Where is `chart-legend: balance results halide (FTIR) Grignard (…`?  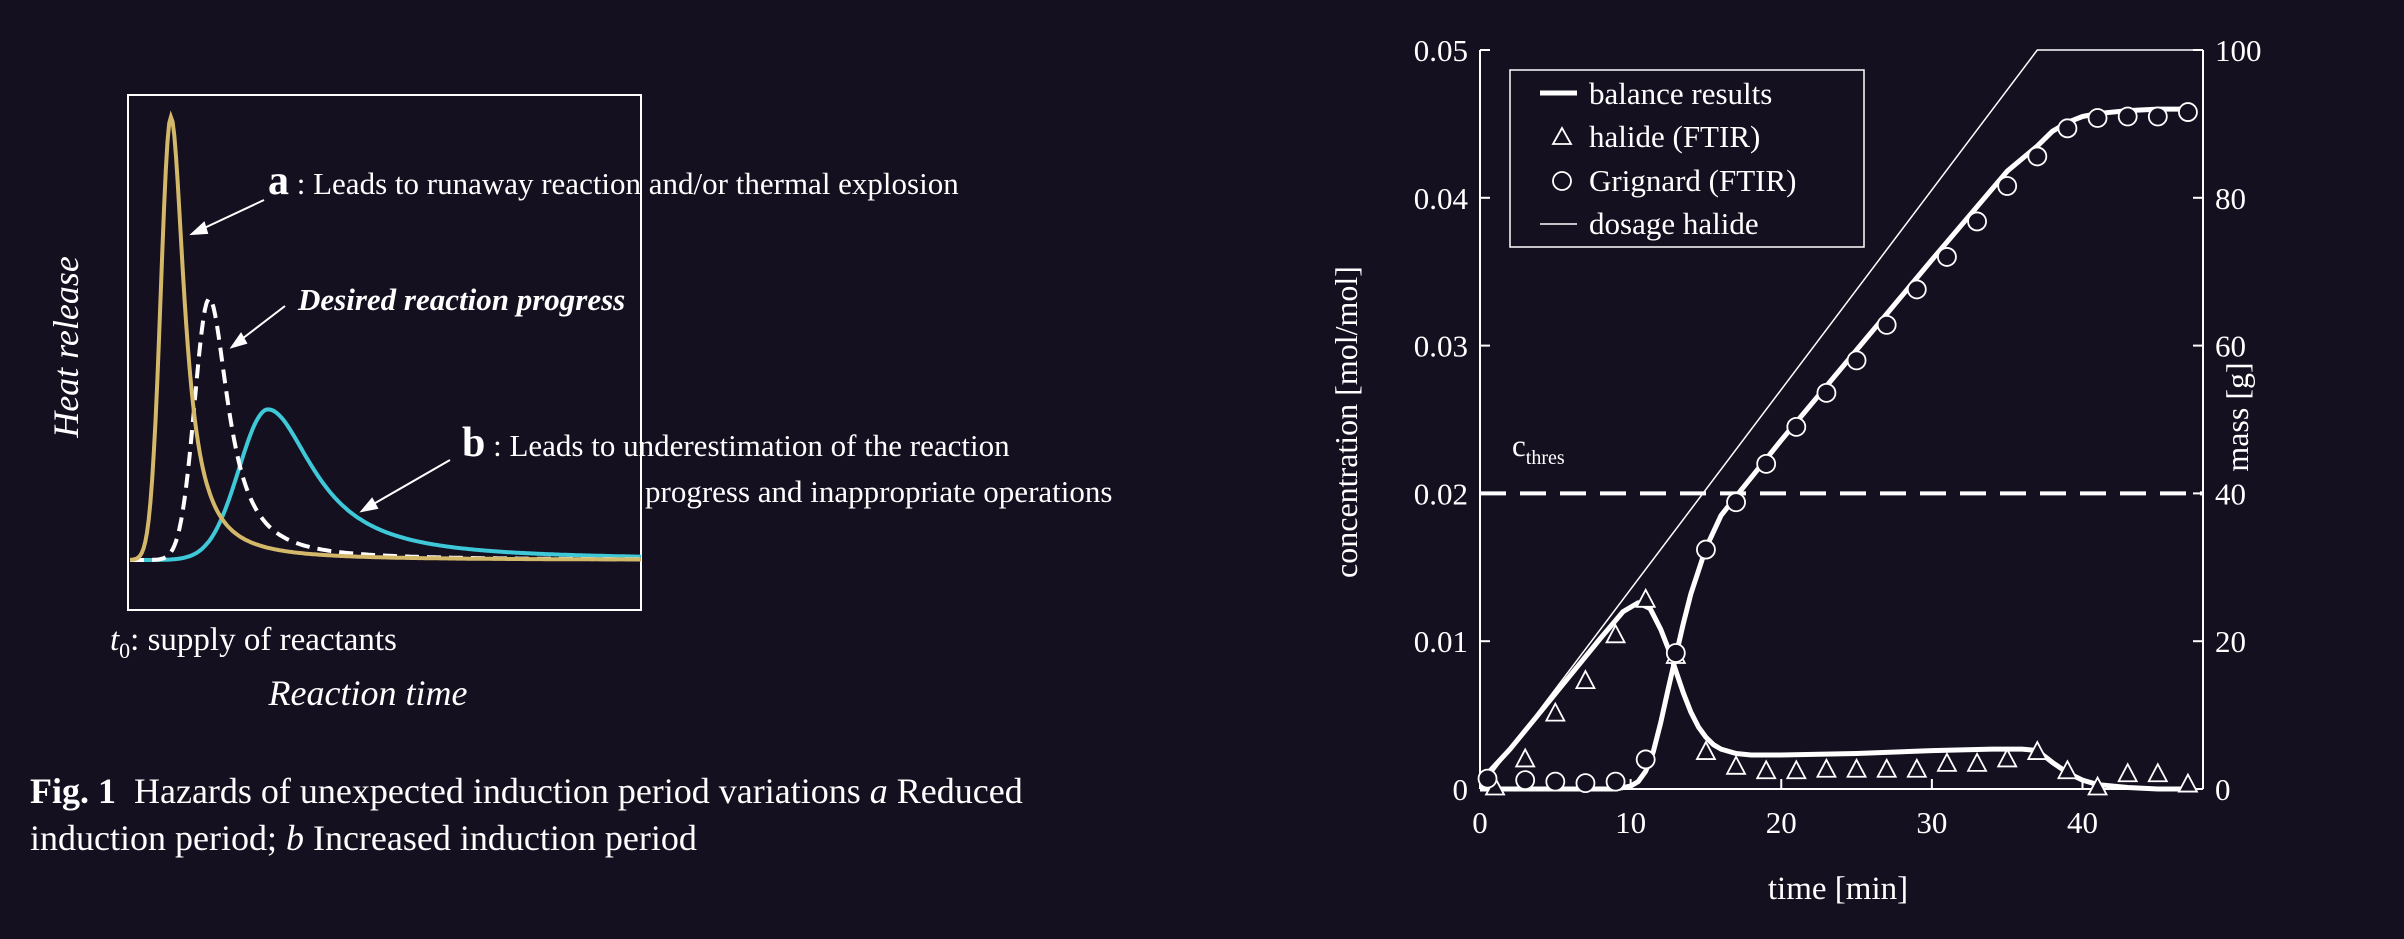
chart-legend: balance results halide (FTIR) Grignard (… is located at coordinates (1687, 158).